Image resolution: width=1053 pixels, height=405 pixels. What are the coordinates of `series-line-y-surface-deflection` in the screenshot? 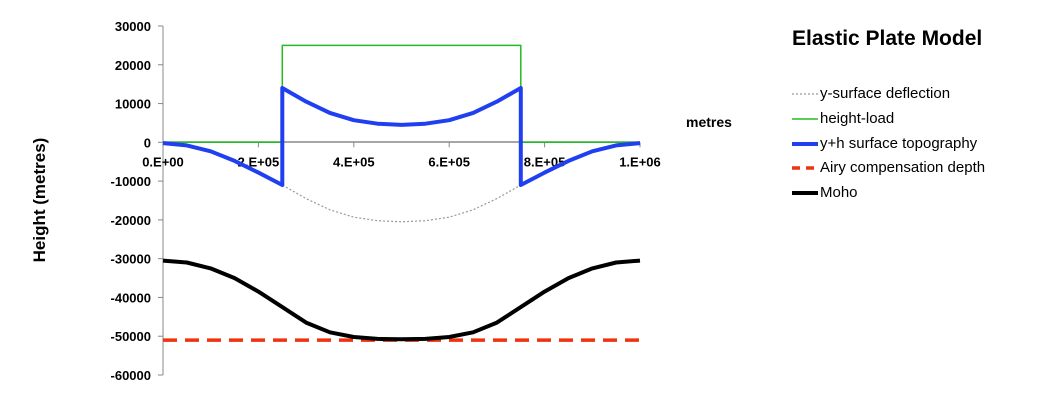 It's located at (401, 182).